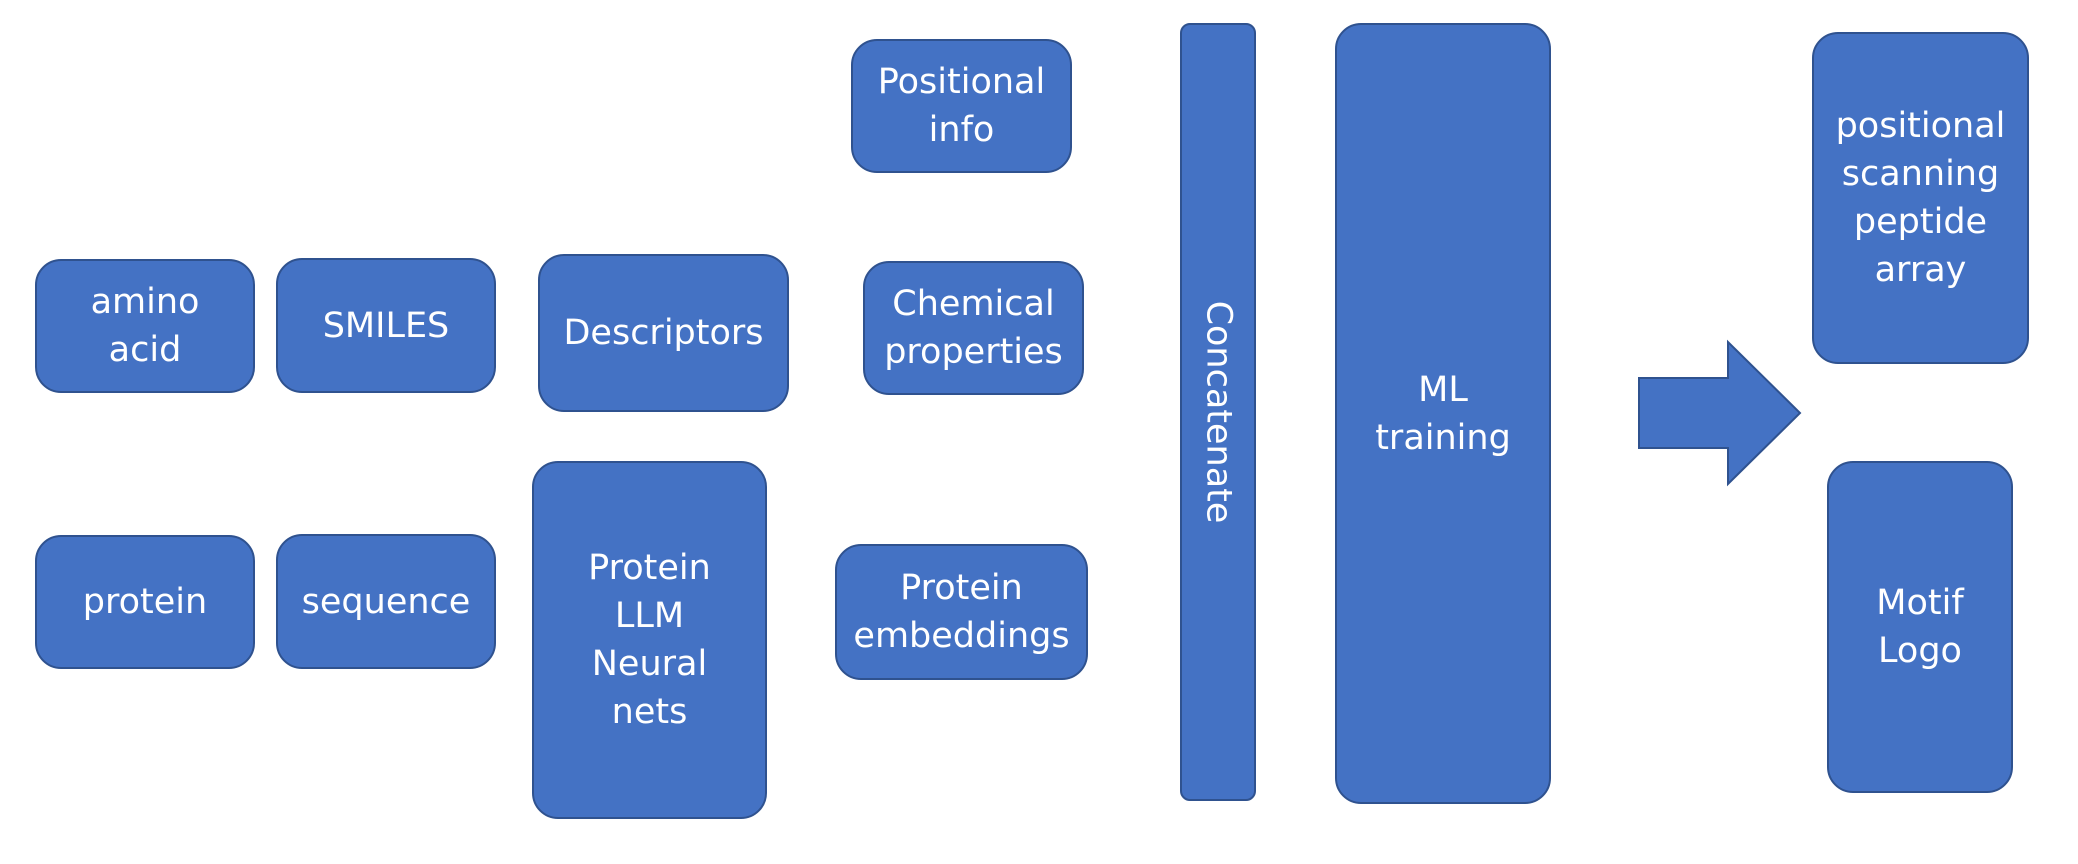 This screenshot has width=2078, height=864. I want to click on positional-info-box: Positional info, so click(961, 106).